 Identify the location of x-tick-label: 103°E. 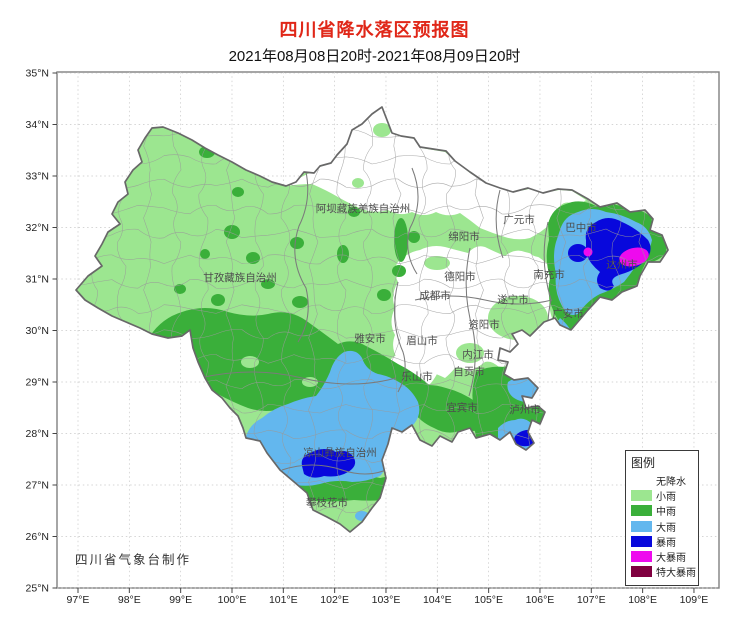
(386, 600).